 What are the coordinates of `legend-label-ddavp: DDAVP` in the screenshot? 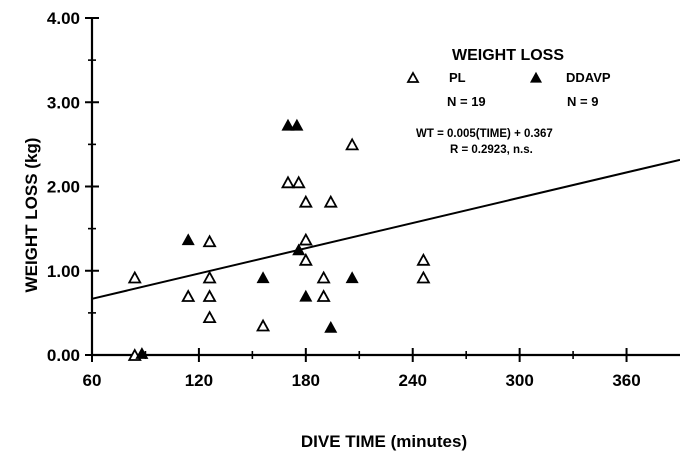 It's located at (588, 77).